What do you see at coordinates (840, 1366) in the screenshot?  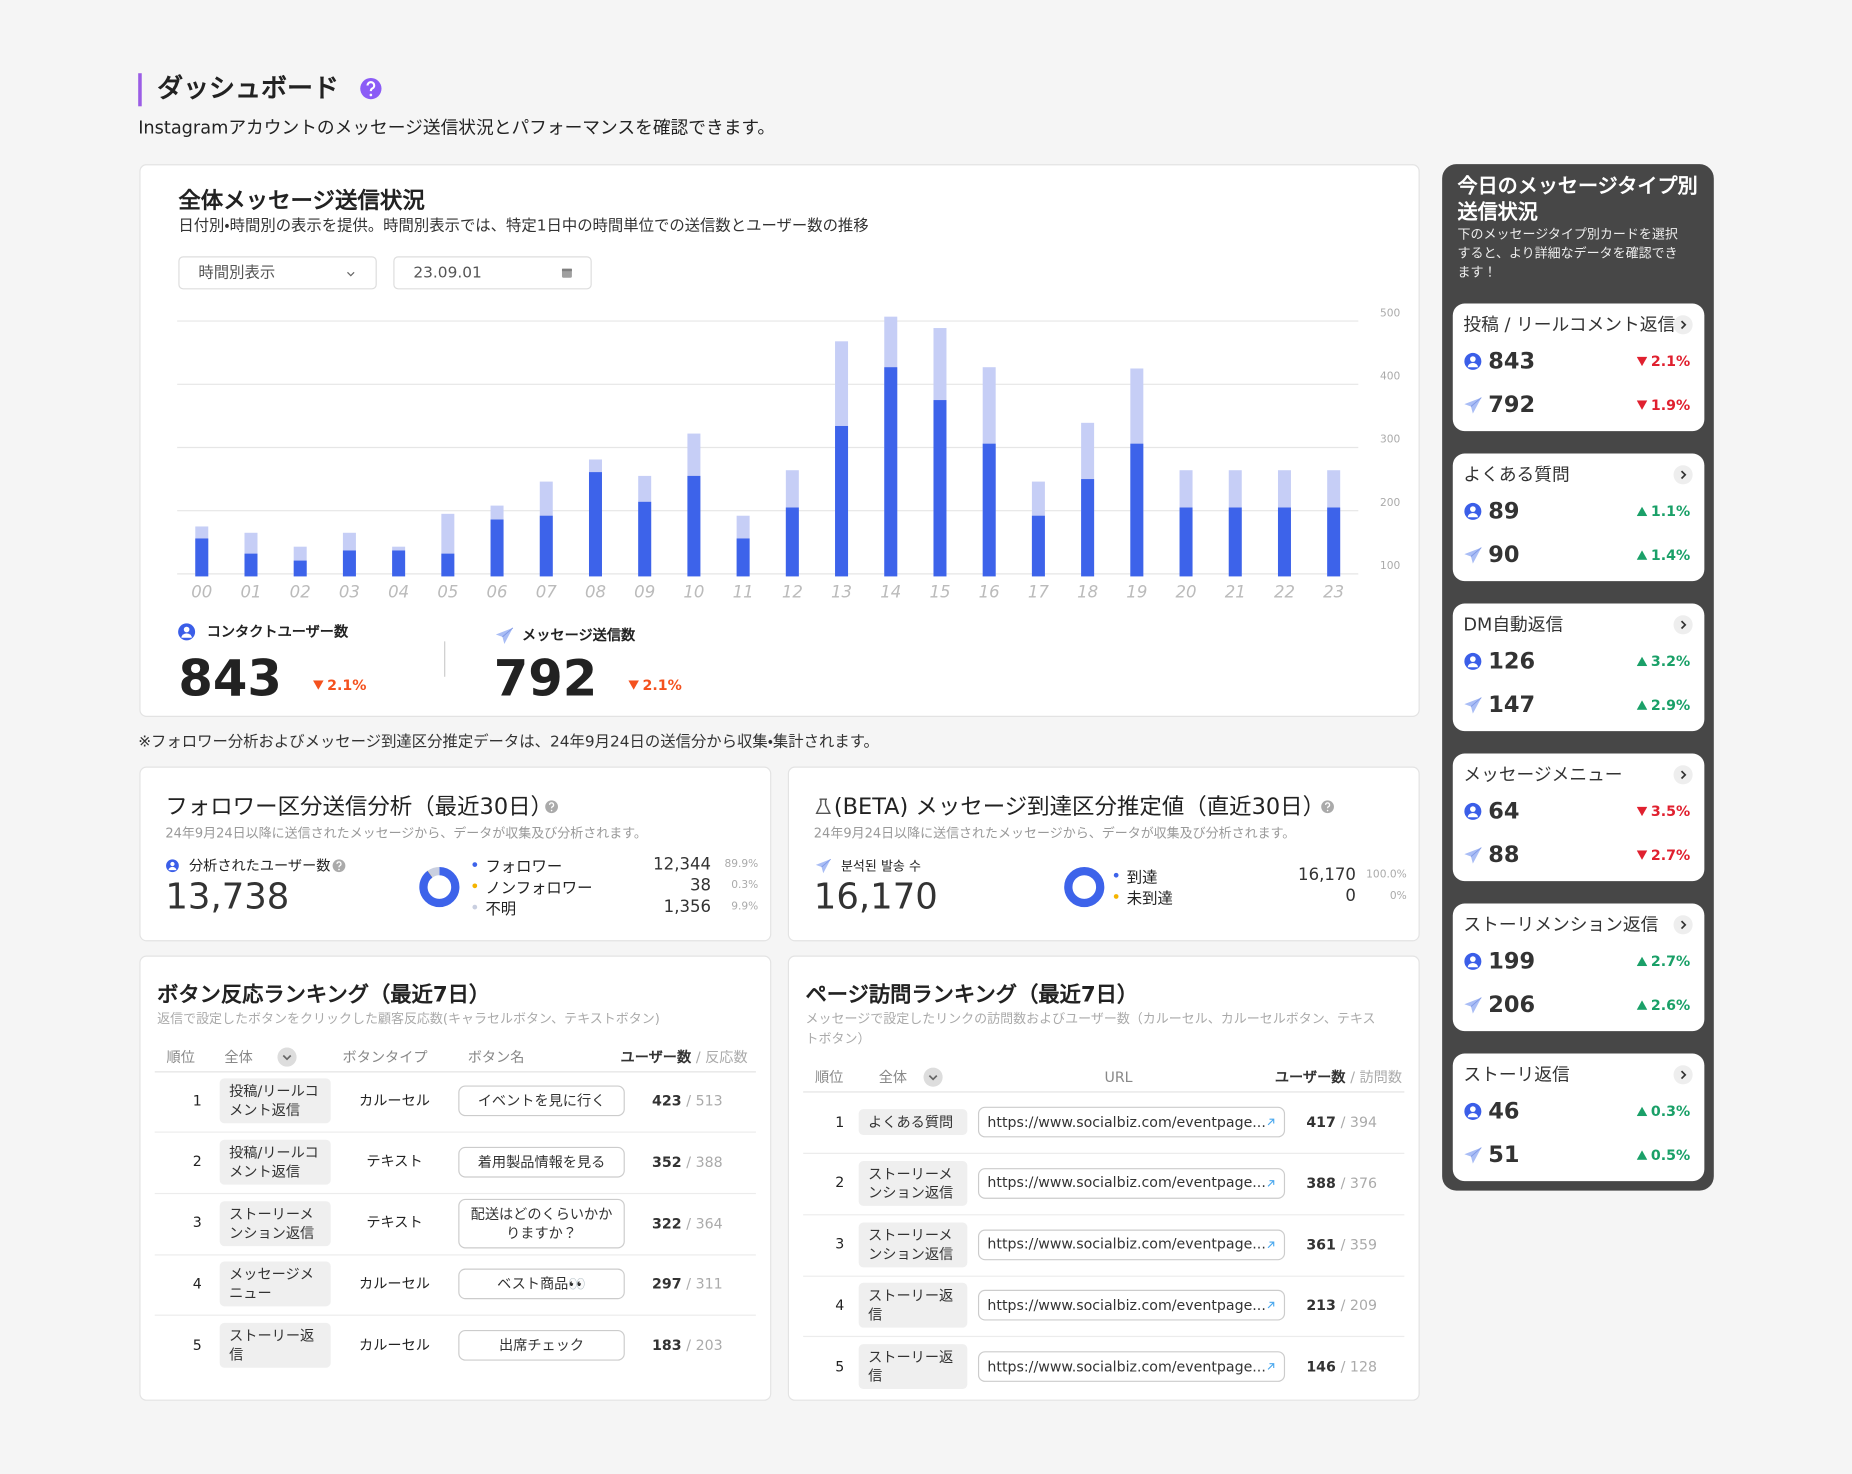 I see `rank: 5` at bounding box center [840, 1366].